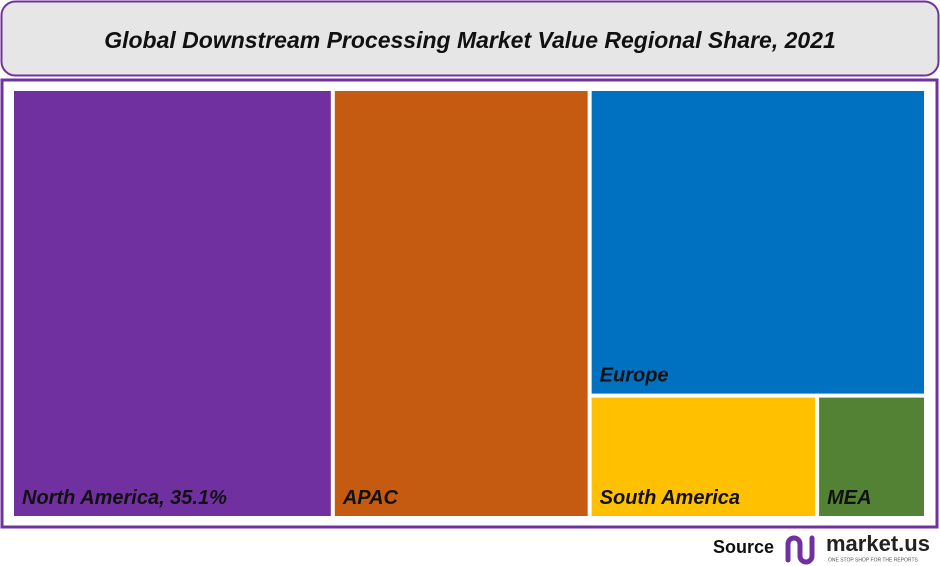  Describe the element at coordinates (124, 498) in the screenshot. I see `tile-label: North America, 35.1%` at that location.